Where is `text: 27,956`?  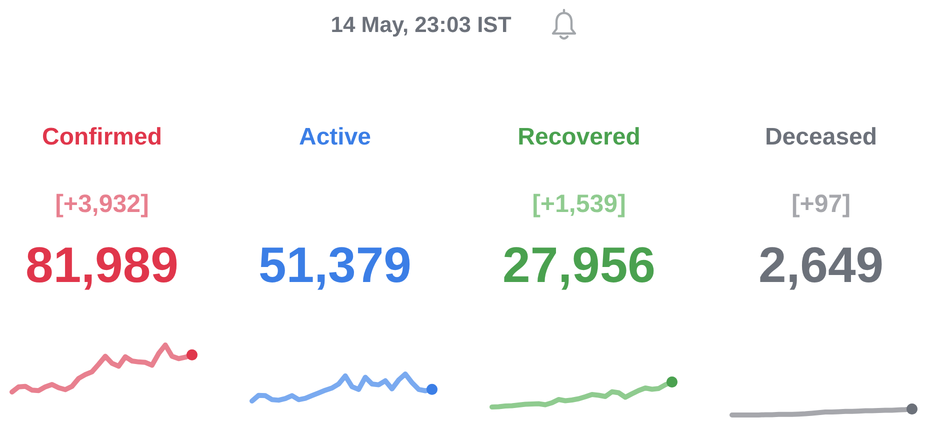 text: 27,956 is located at coordinates (579, 265).